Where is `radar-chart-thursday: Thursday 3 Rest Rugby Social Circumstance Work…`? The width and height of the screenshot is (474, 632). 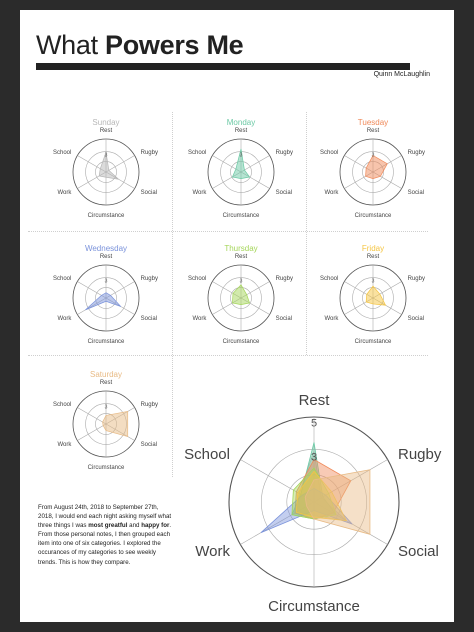 radar-chart-thursday: Thursday 3 Rest Rugby Social Circumstance Work… is located at coordinates (241, 301).